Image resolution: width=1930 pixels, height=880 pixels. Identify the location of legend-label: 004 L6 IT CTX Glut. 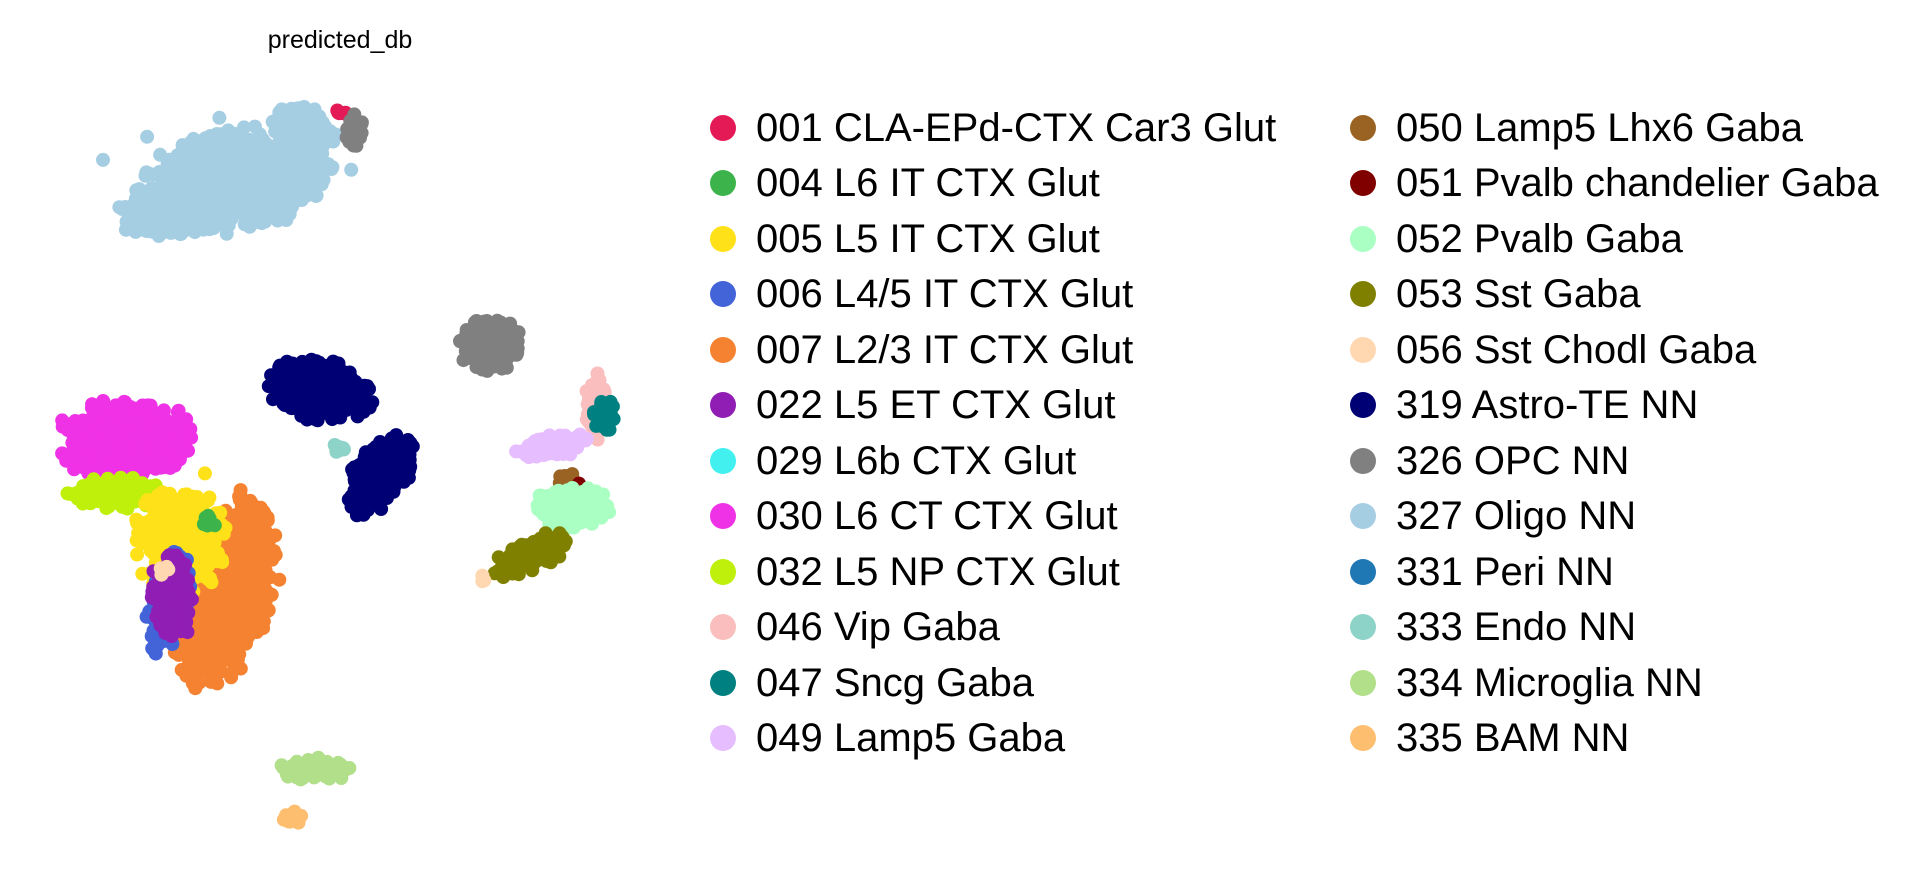
(928, 183).